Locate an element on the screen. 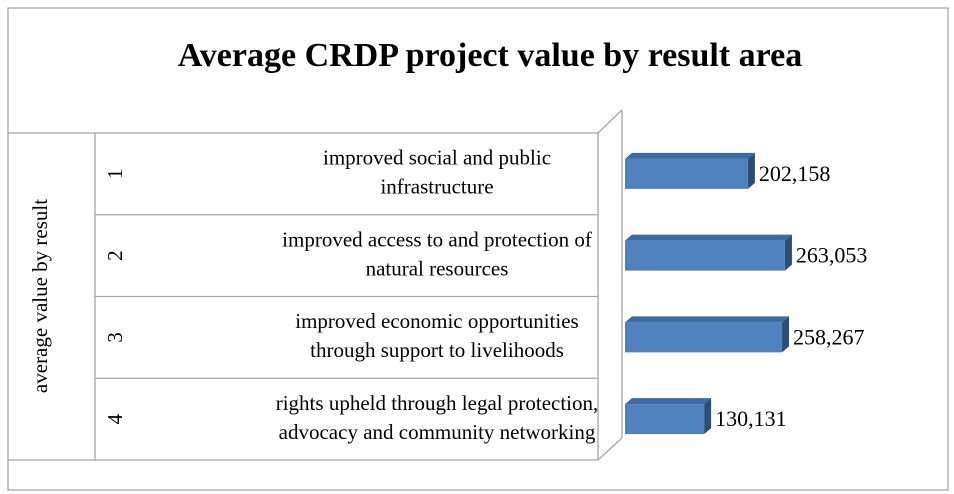  category-label: improved access to and protection of is located at coordinates (437, 239).